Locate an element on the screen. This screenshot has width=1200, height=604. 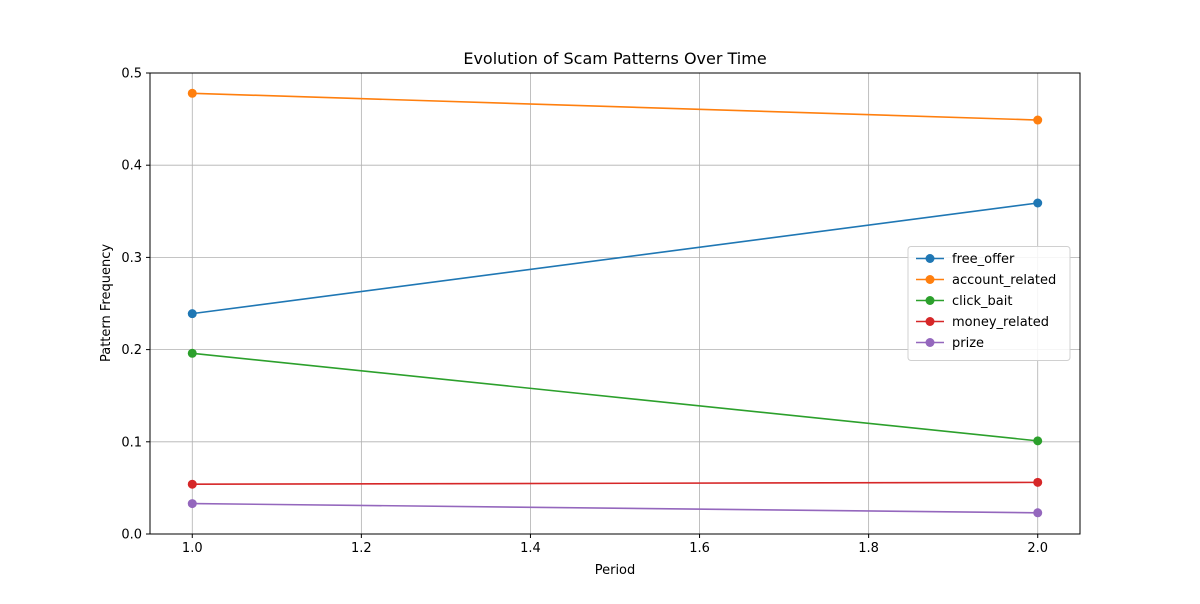
legend-box is located at coordinates (989, 303).